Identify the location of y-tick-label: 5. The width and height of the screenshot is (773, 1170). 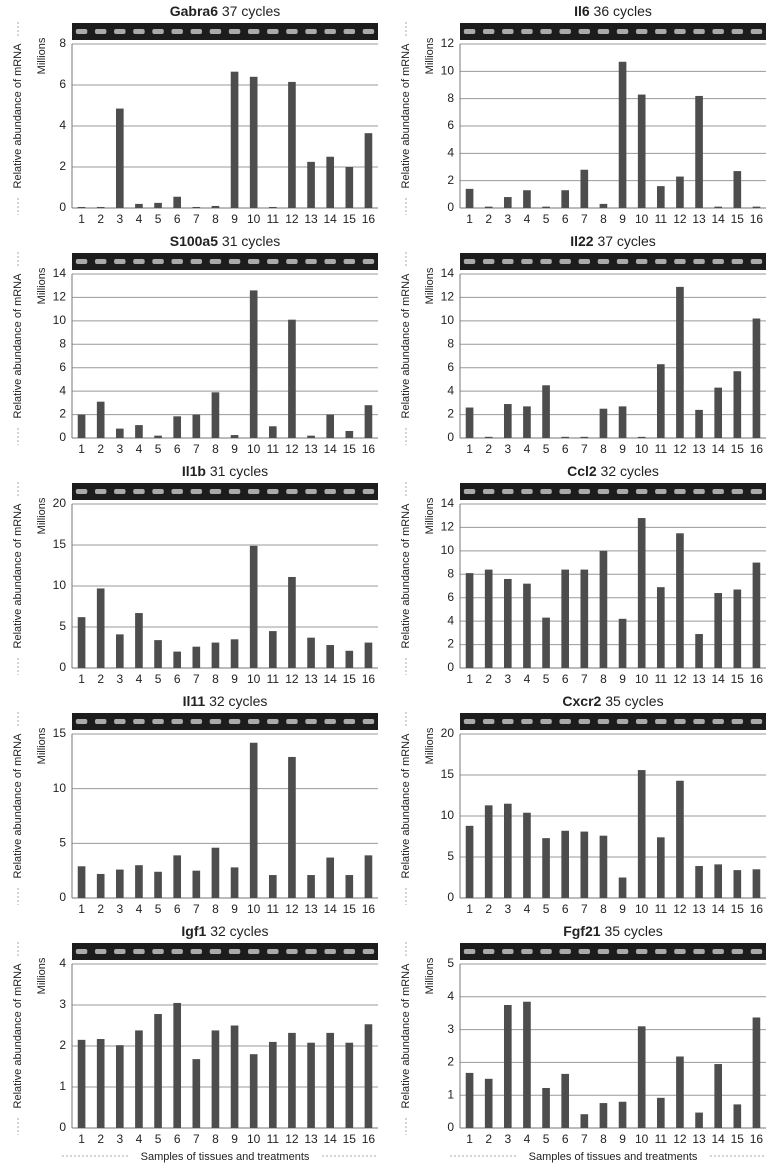
(450, 856).